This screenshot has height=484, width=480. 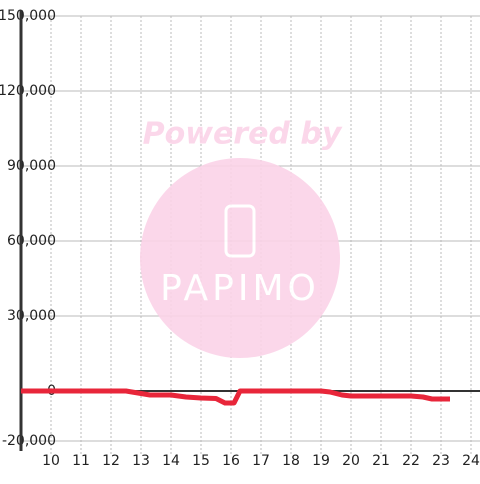 I want to click on x-tick-label: 12, so click(x=111, y=461).